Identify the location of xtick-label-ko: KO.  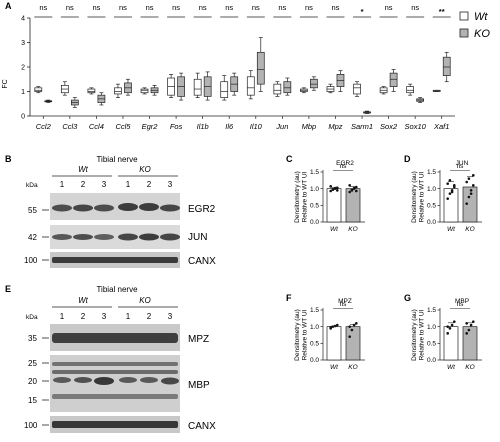
(352, 367).